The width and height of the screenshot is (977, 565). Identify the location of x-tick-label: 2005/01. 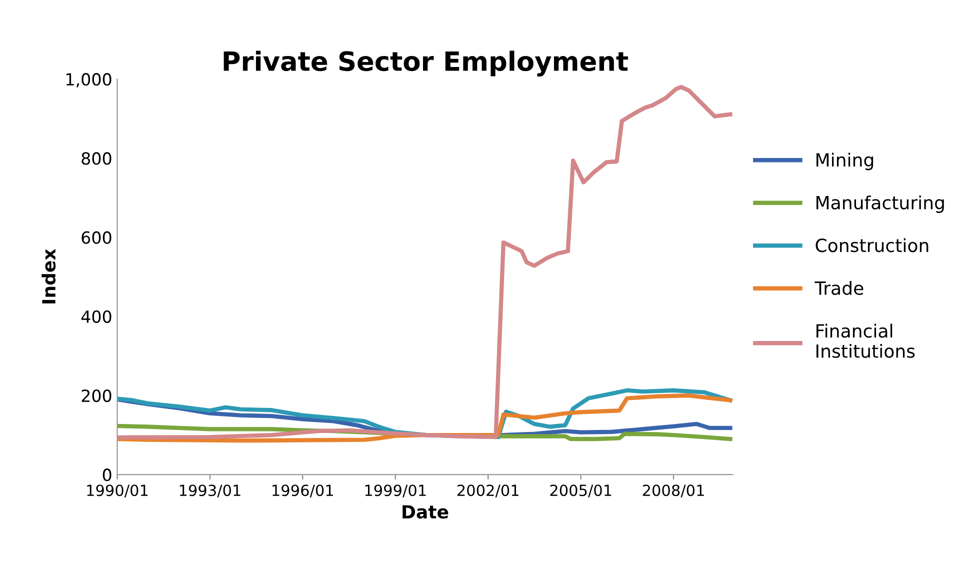
(581, 491).